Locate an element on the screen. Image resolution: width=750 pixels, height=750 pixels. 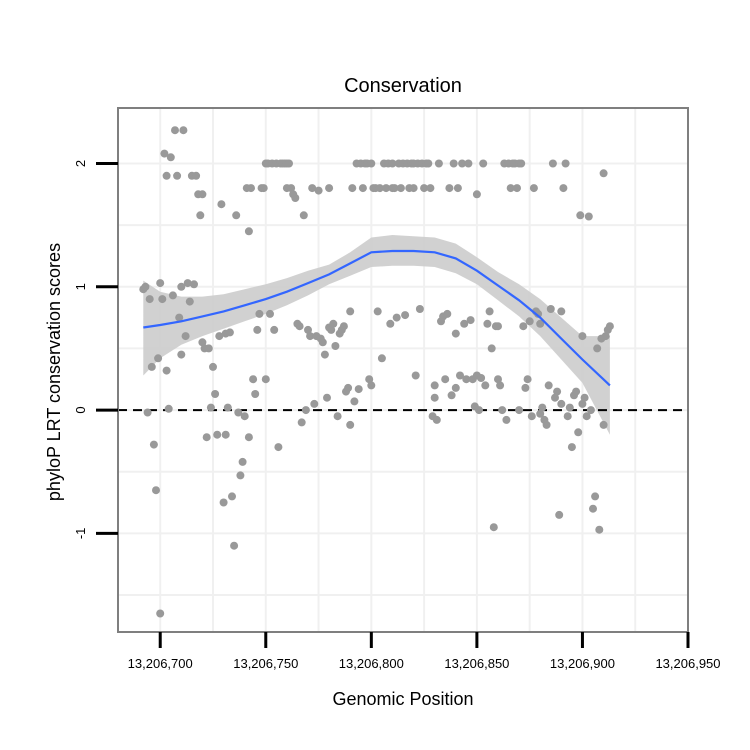
x-tick-label: 13,206,750 is located at coordinates (265, 663).